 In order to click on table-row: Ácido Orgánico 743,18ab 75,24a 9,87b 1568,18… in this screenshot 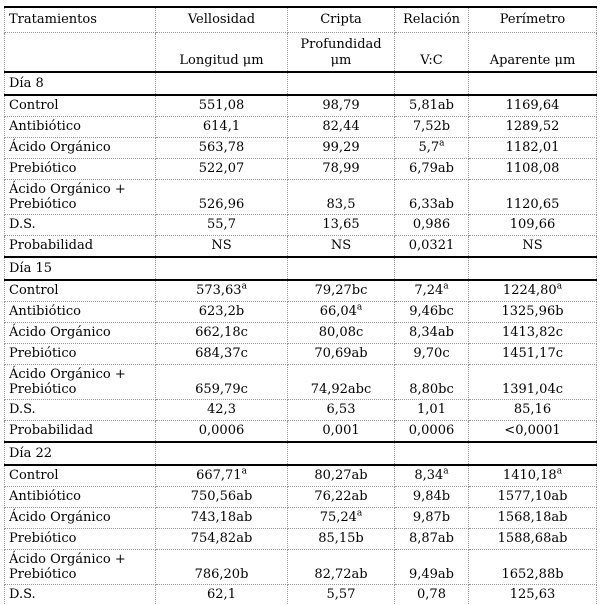, I will do `click(300, 518)`.